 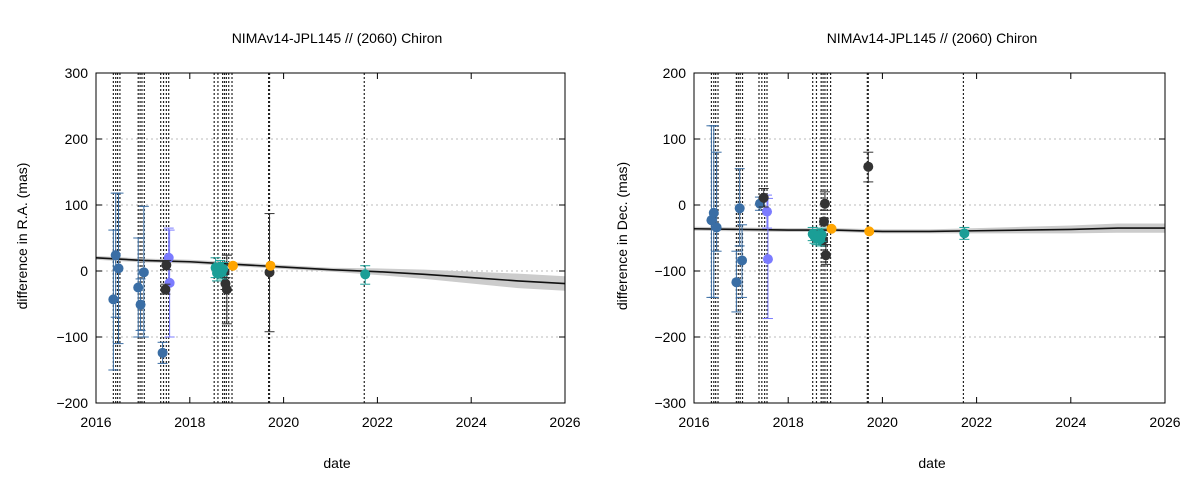 I want to click on y-tick-label: 300, so click(x=77, y=73).